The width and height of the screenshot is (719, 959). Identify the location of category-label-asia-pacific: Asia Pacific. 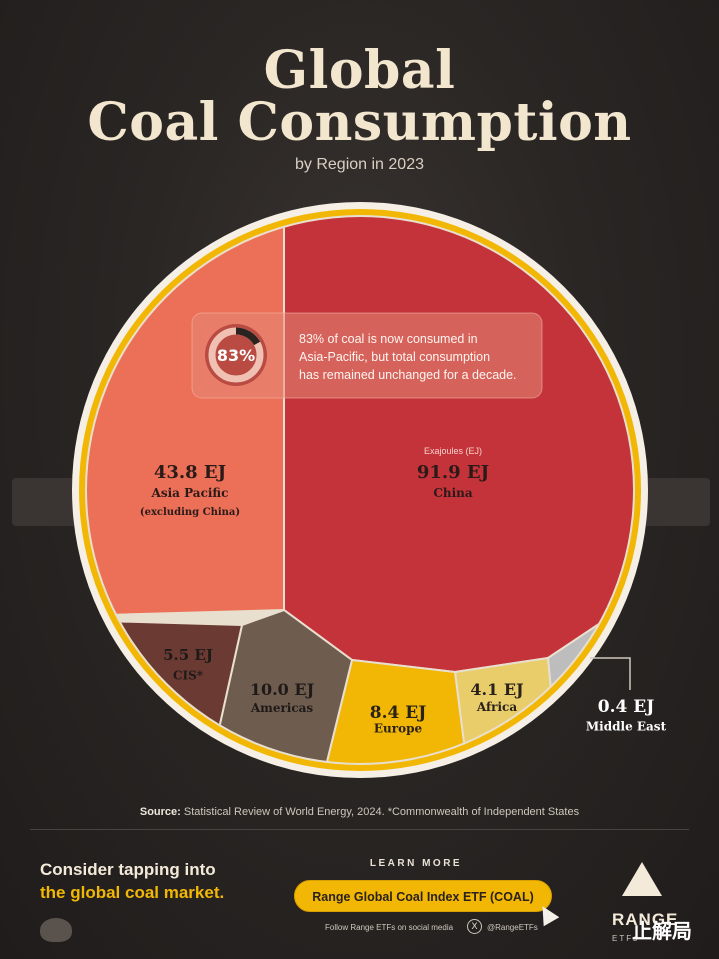
(190, 493).